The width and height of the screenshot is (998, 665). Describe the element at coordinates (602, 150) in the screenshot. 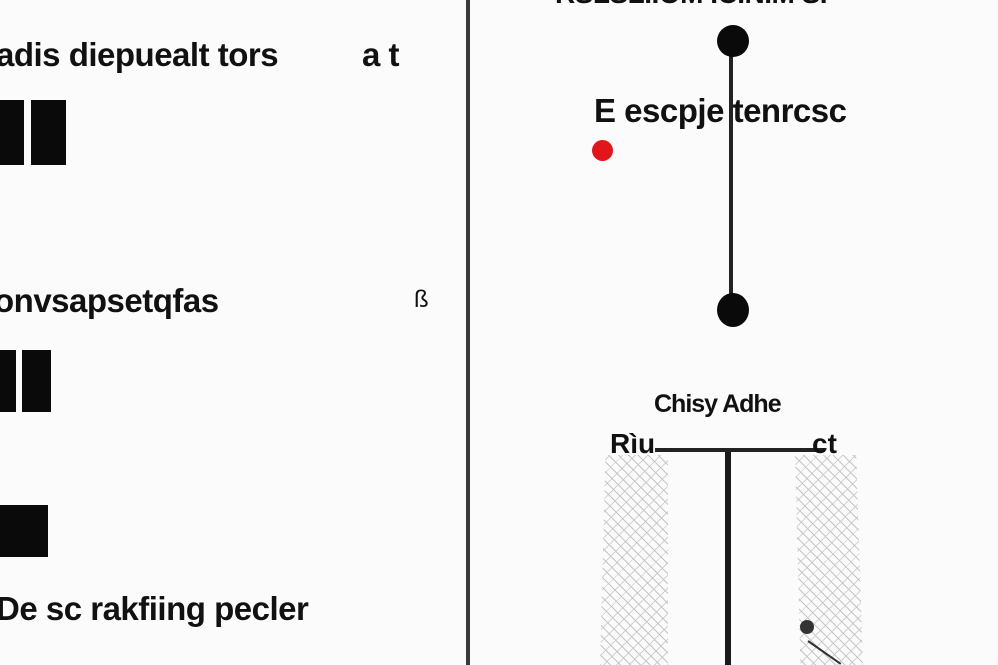

I see `red-dot-marker` at that location.